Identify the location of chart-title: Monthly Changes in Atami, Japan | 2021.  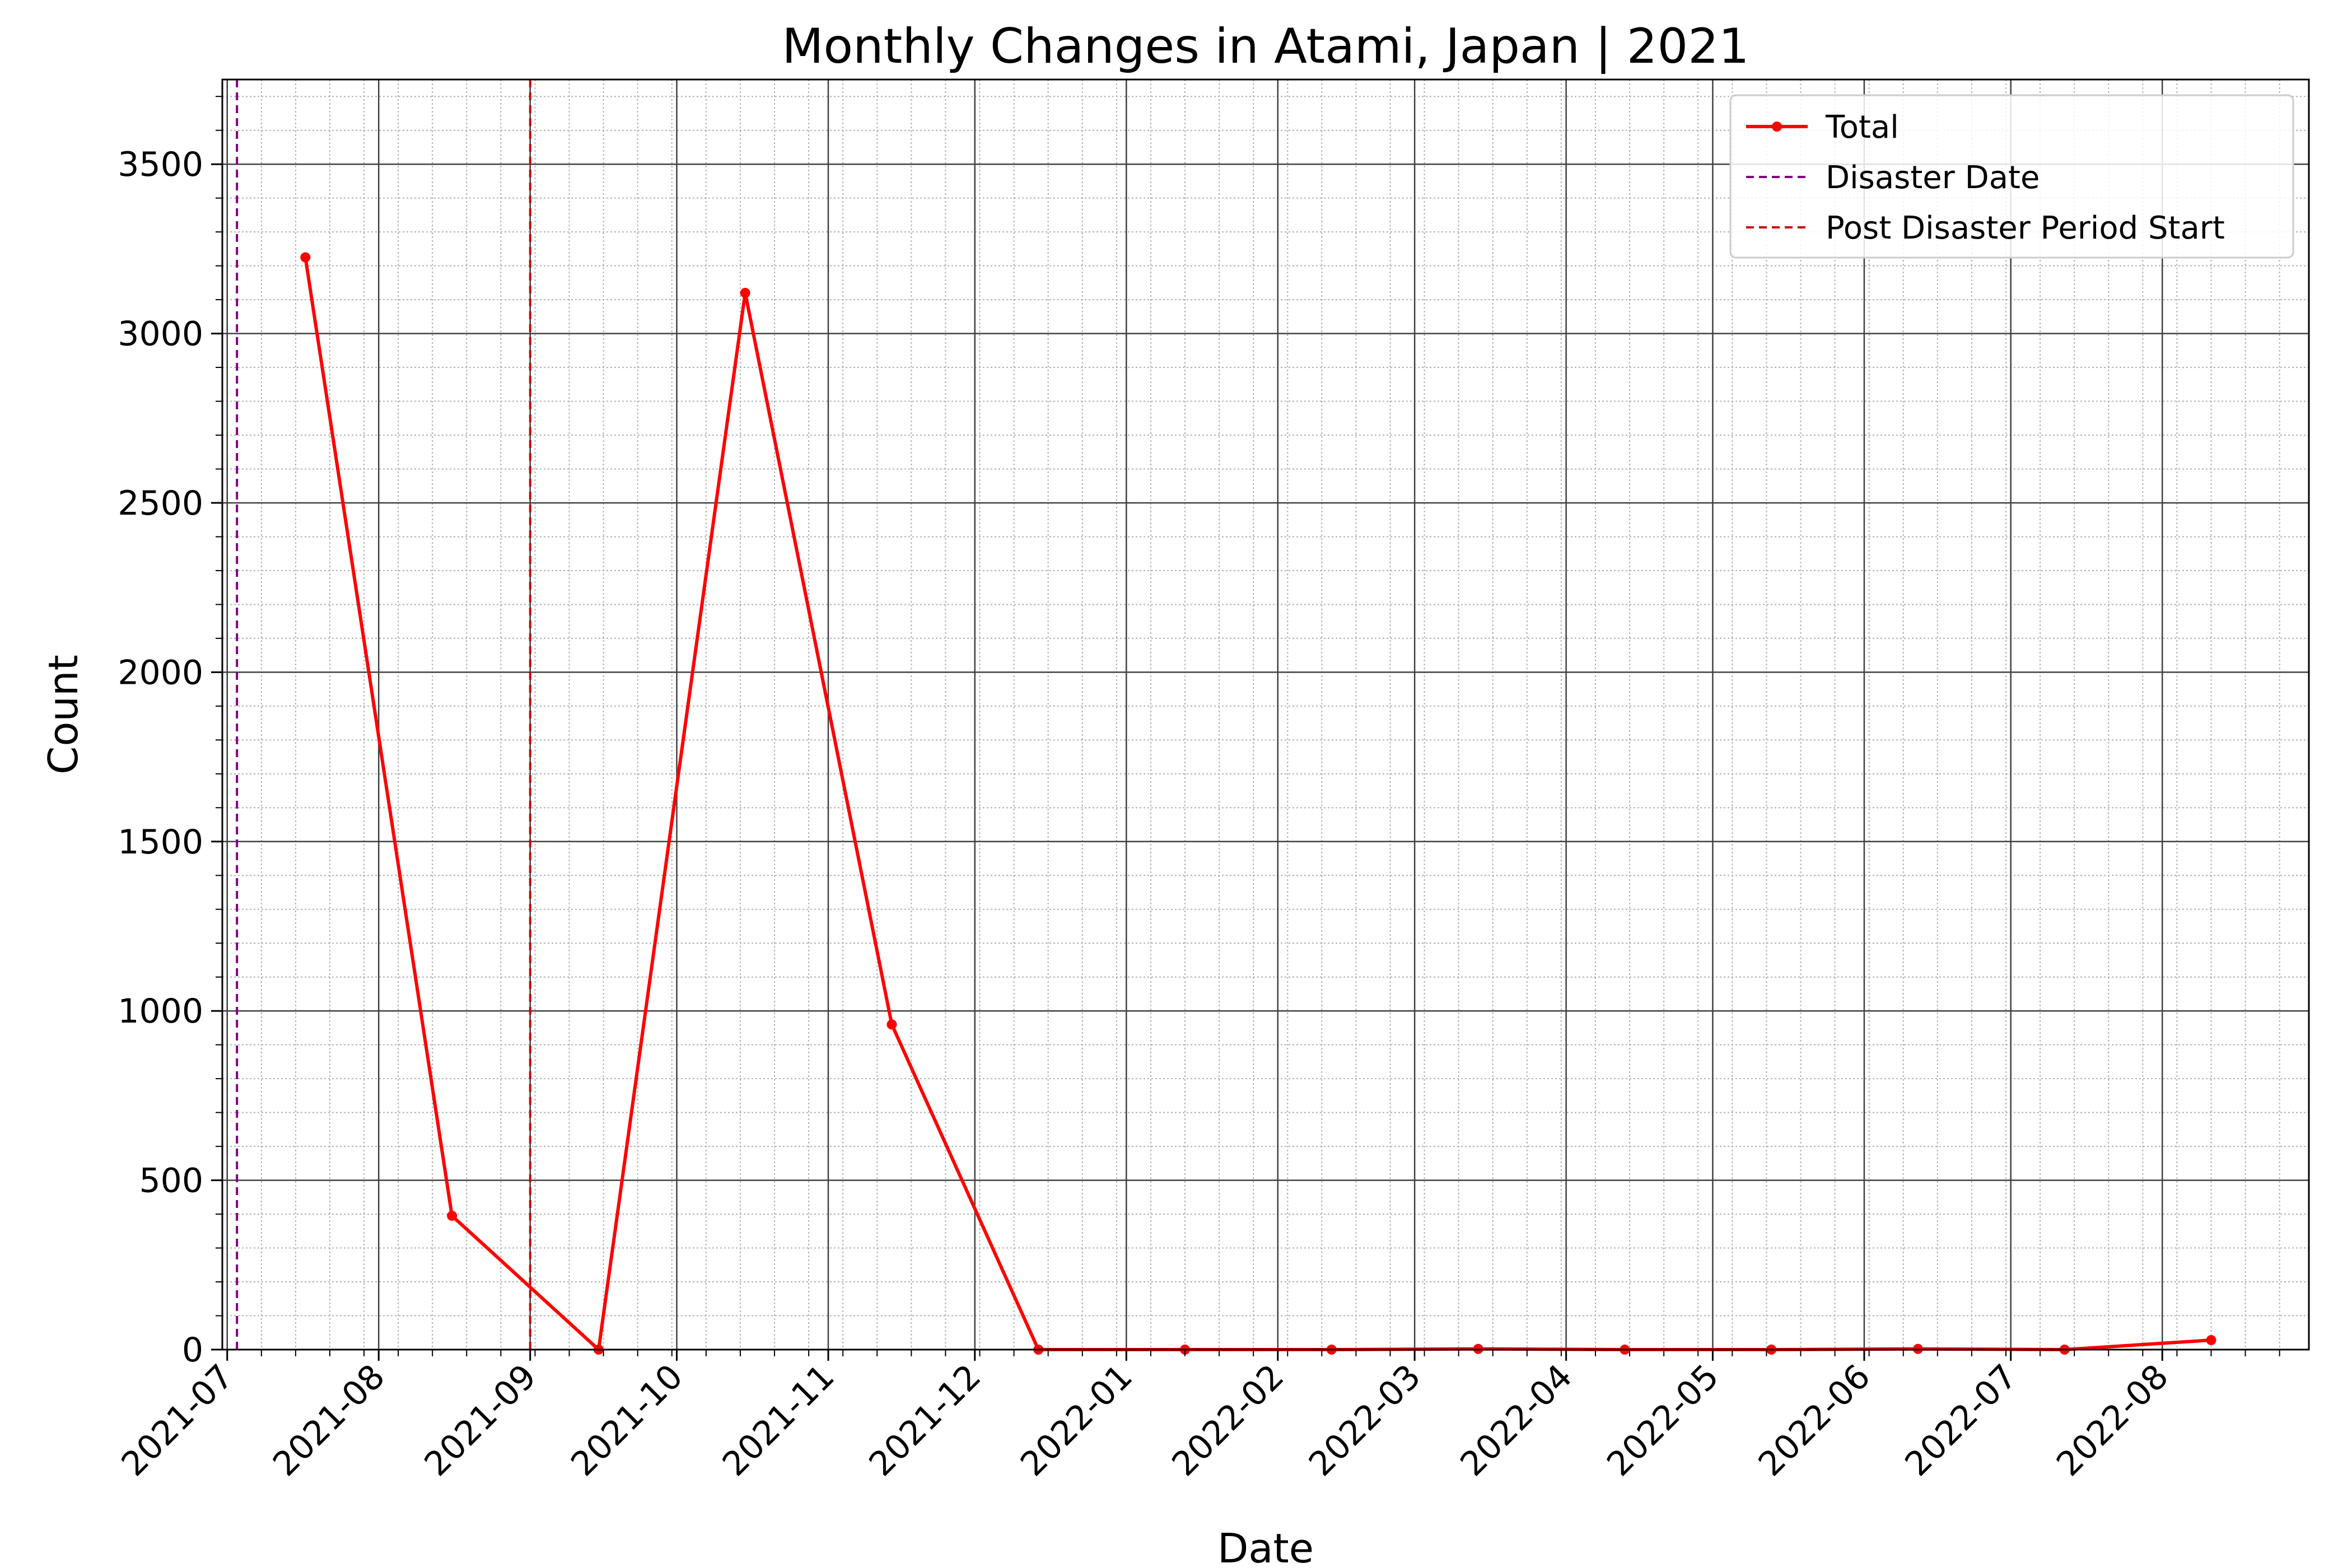
(1266, 46).